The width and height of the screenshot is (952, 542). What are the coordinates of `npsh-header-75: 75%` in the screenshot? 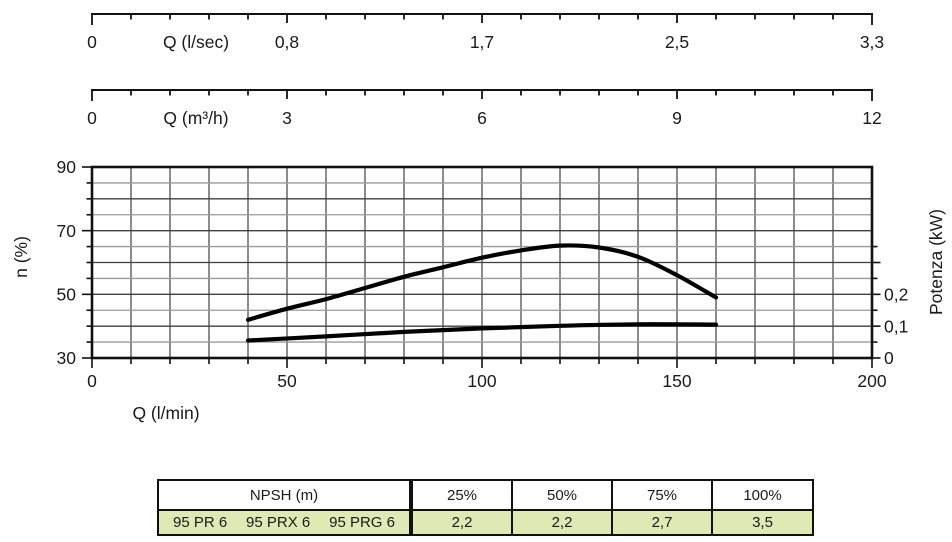 It's located at (661, 496).